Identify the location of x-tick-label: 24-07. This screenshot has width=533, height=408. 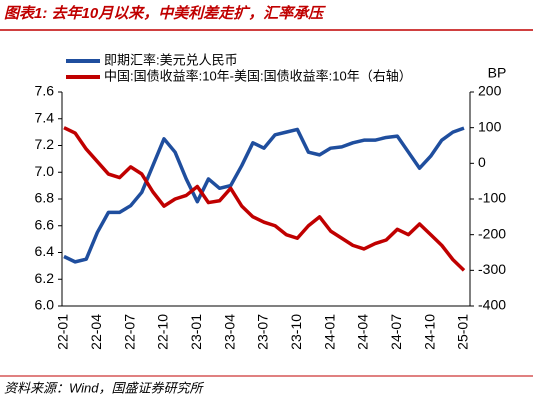
(396, 332).